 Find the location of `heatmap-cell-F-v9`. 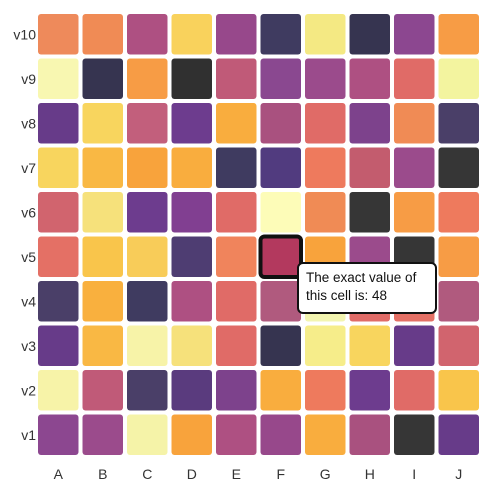

heatmap-cell-F-v9 is located at coordinates (281, 79).